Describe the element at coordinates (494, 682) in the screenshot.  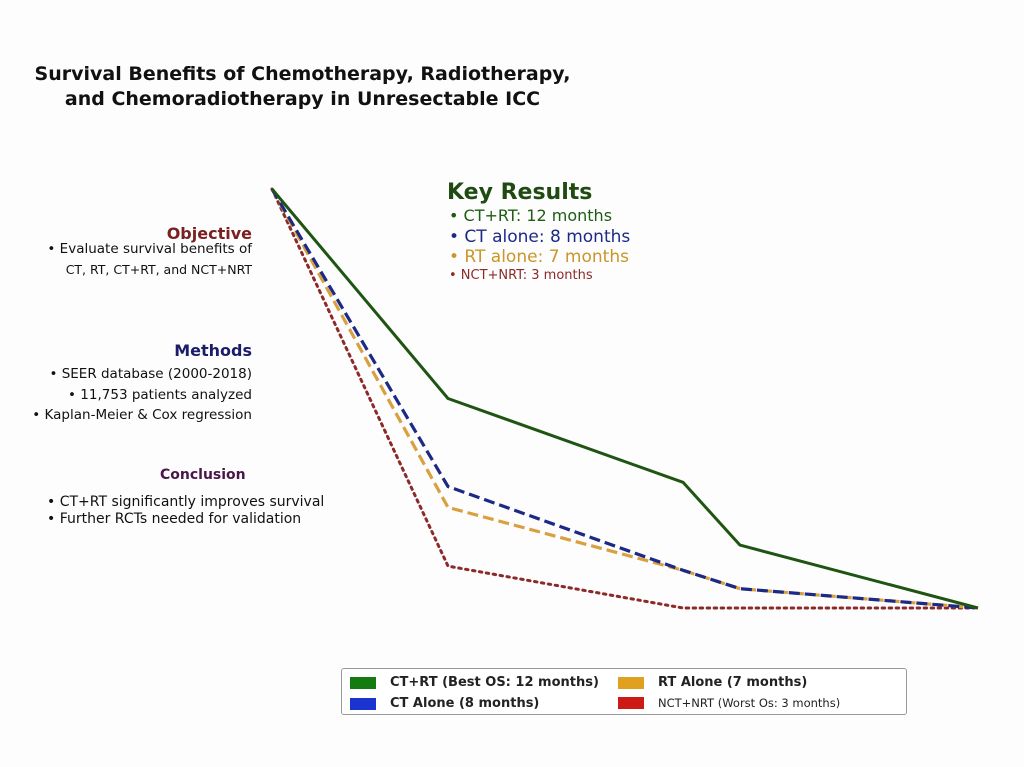
I see `legend-label-ct-rt: CT+RT (Best OS: 12 months)` at that location.